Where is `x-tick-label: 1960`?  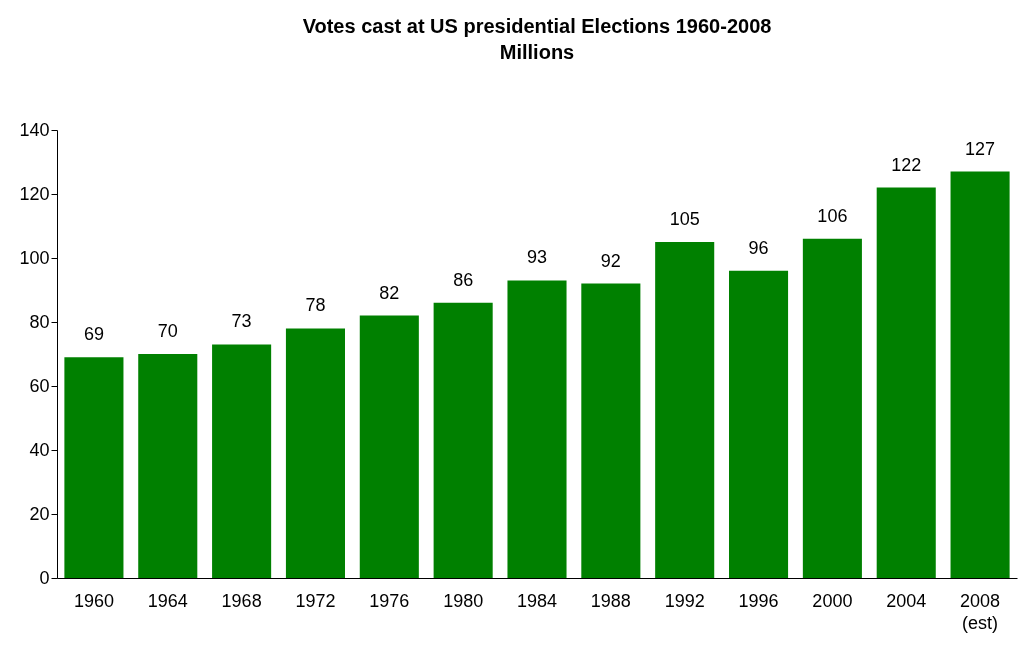 x-tick-label: 1960 is located at coordinates (93, 600).